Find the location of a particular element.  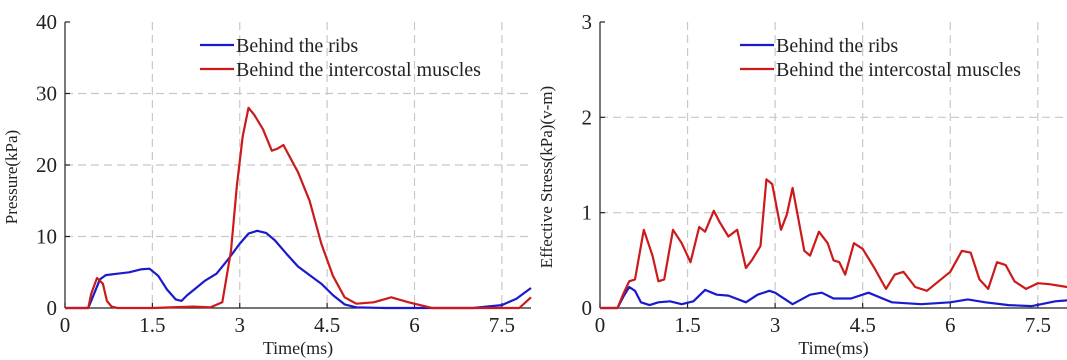

y-axis-title: Effective Stress(kPa)(v-m) is located at coordinates (546, 177).